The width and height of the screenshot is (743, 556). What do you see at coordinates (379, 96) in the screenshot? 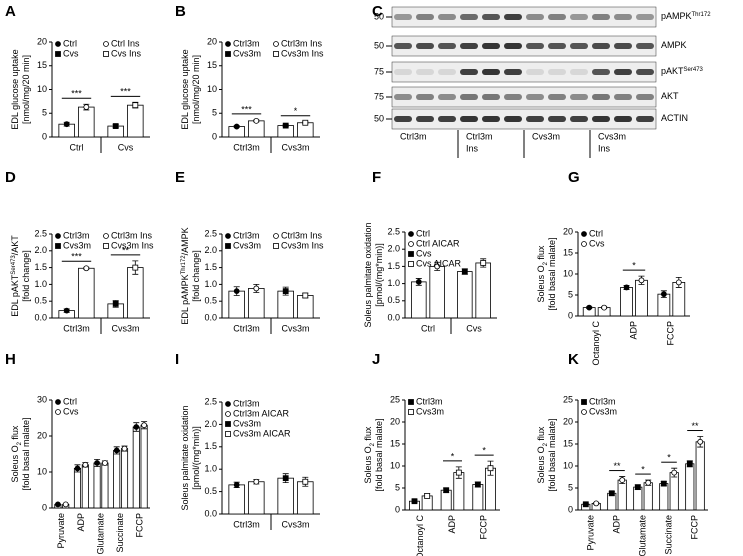
I see `molecular-weight-marker: 75` at bounding box center [379, 96].